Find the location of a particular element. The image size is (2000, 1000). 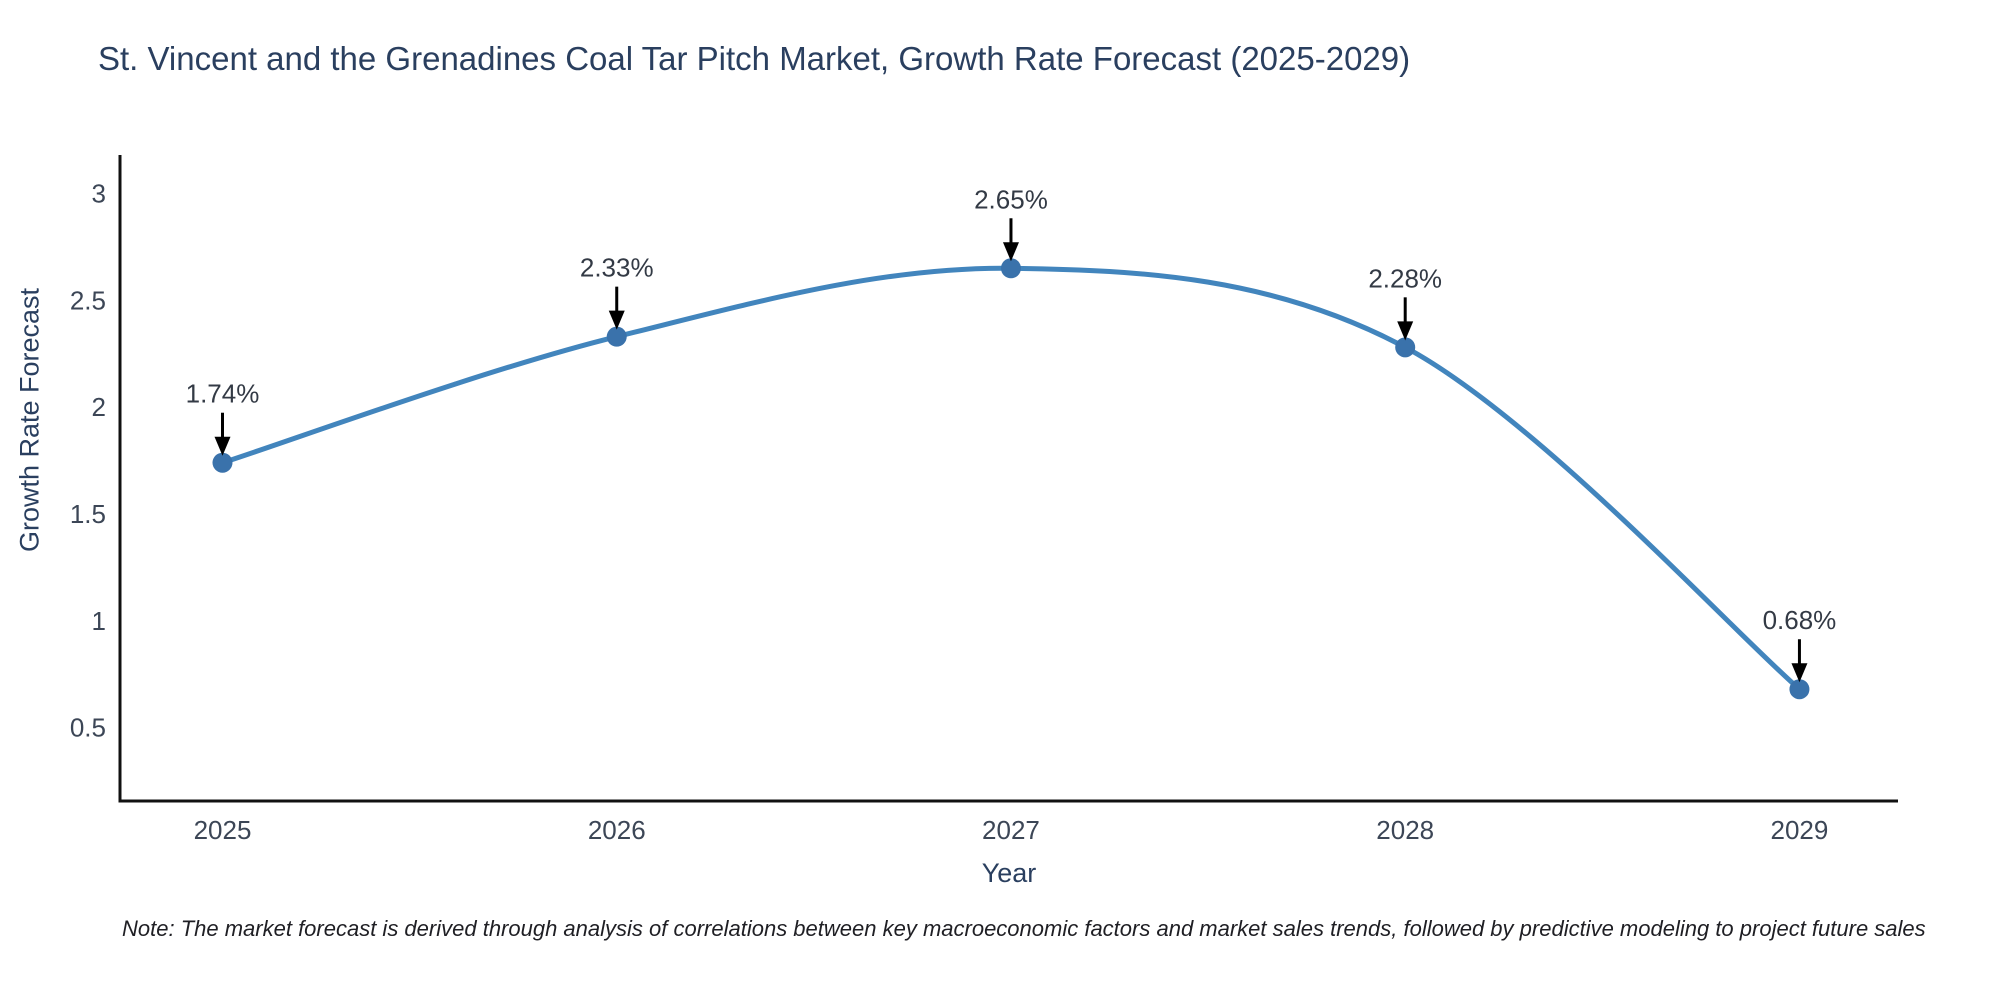

x-tick-label: 2026 is located at coordinates (617, 830).